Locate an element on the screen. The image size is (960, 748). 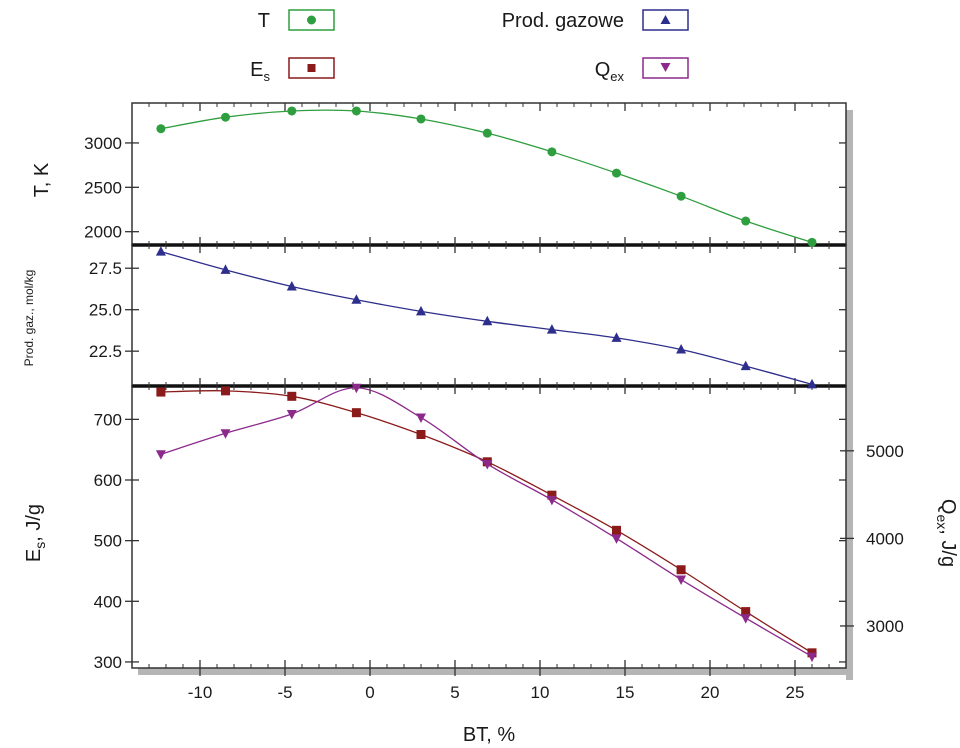
legend-entry-qex: Qex is located at coordinates (642, 70).